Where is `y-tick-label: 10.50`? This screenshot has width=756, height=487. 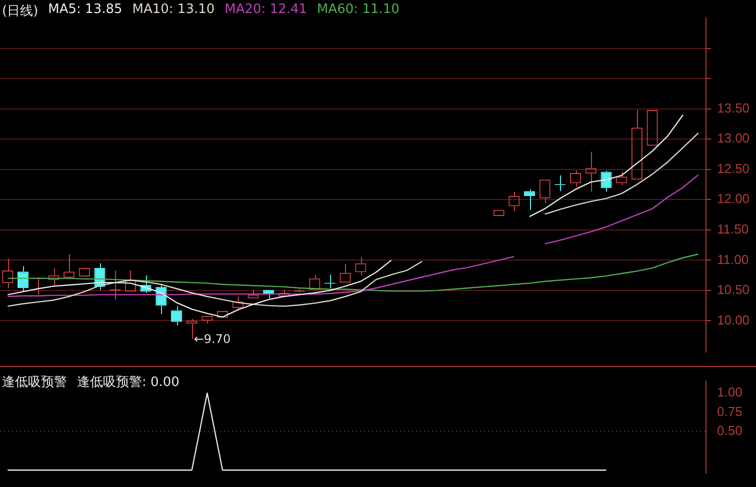 y-tick-label: 10.50 is located at coordinates (733, 290).